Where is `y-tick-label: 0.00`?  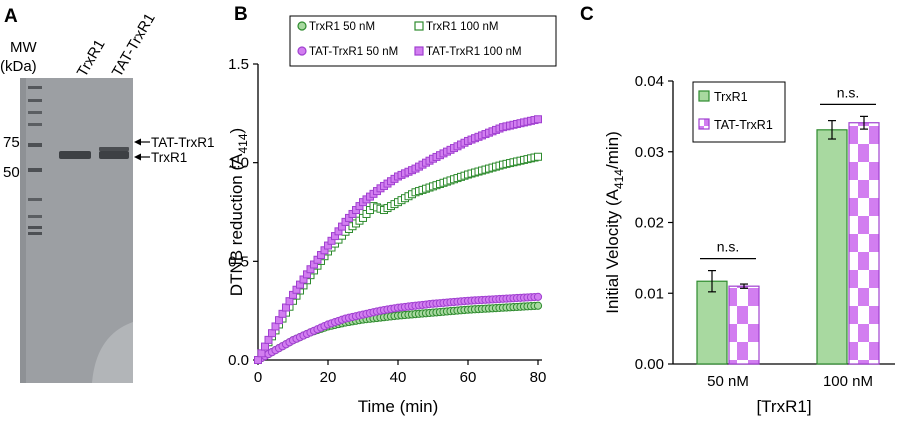
y-tick-label: 0.00 is located at coordinates (649, 364).